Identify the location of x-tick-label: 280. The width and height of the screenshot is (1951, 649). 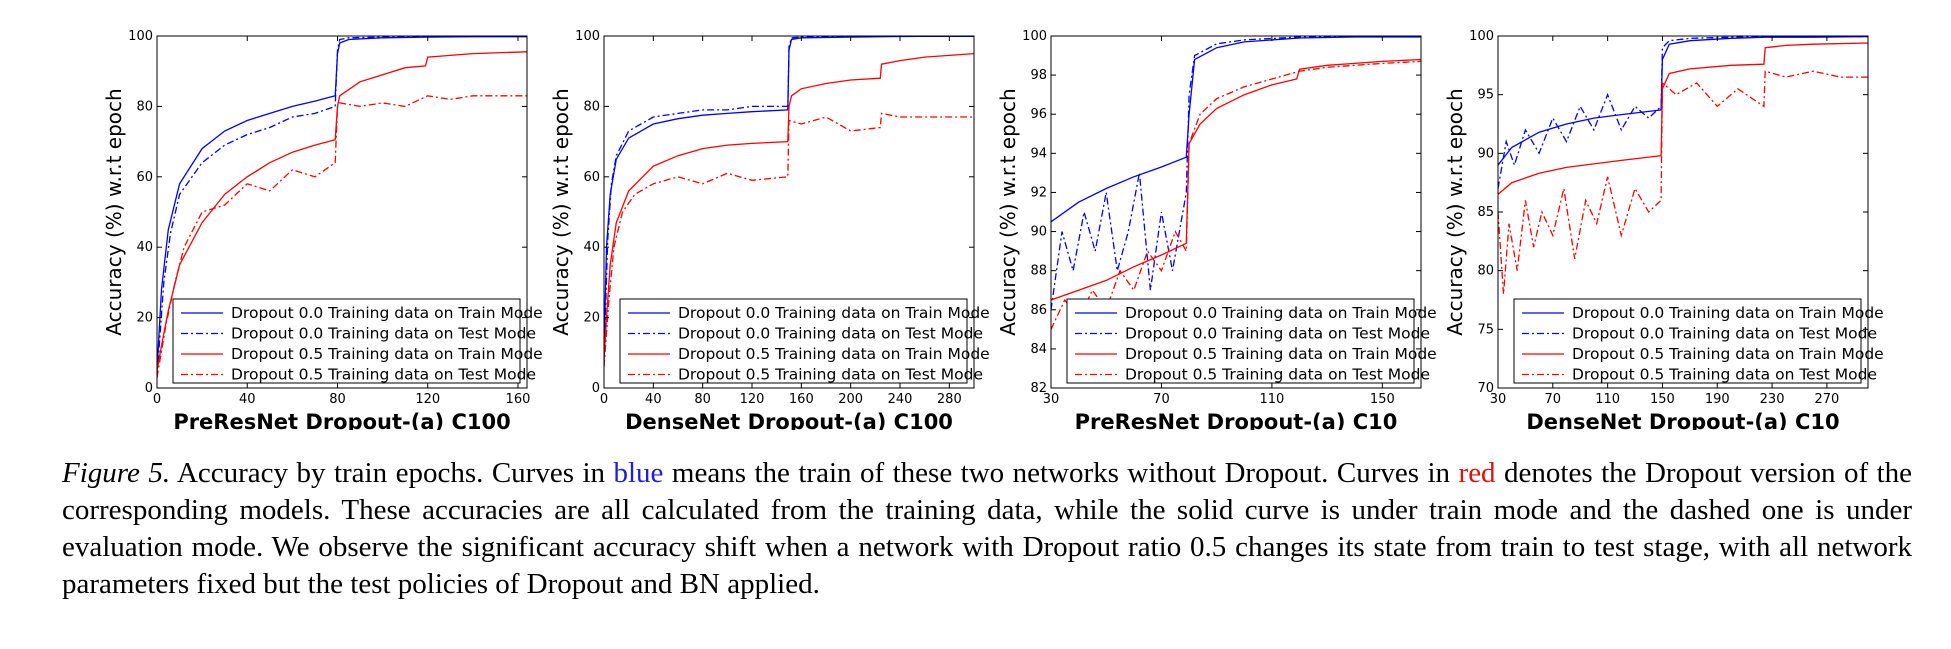
(949, 399).